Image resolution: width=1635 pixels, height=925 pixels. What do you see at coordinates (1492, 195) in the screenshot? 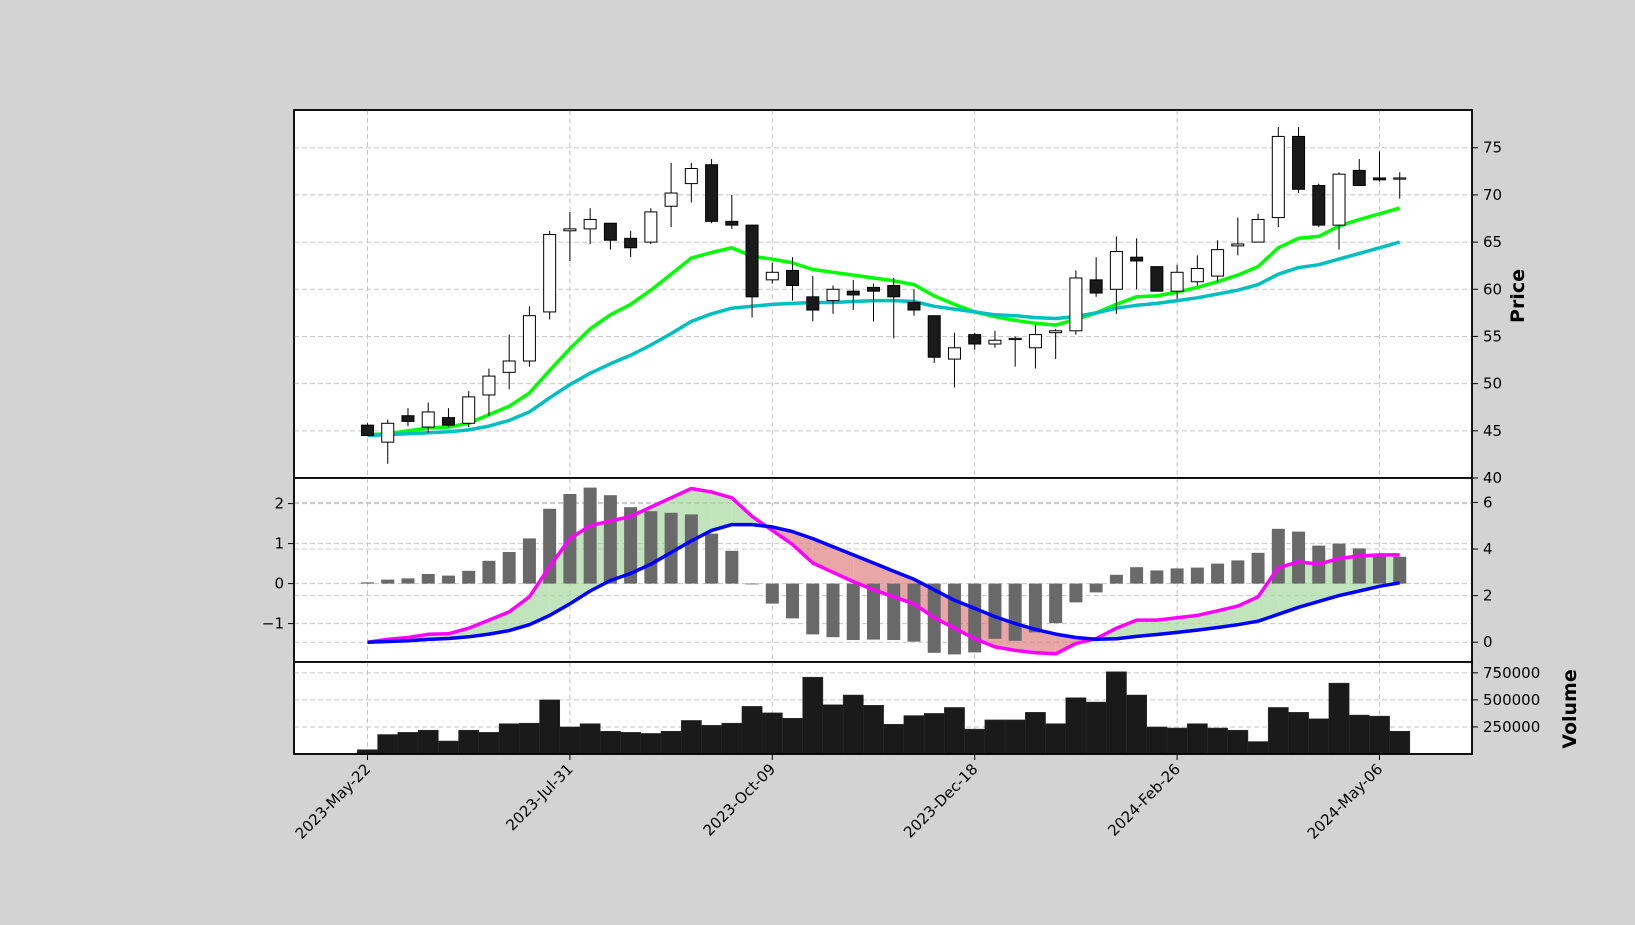
I see `price-y-tick-label: 70` at bounding box center [1492, 195].